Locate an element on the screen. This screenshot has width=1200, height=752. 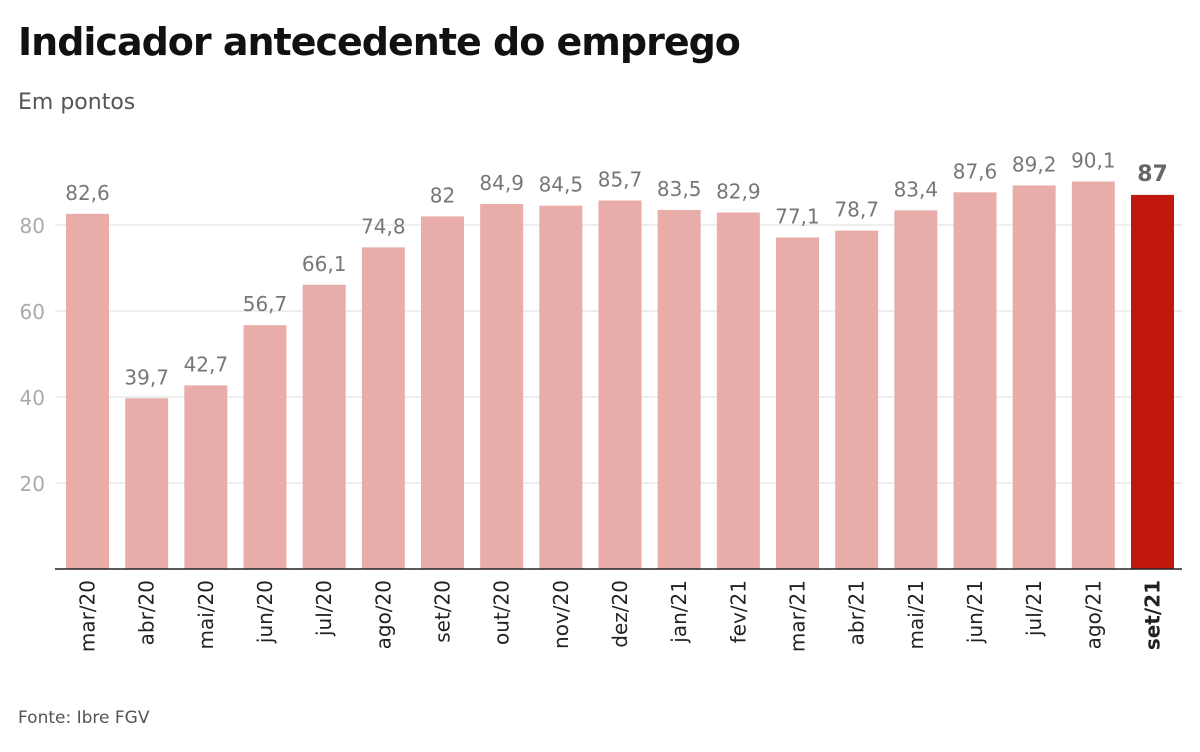
y-tick-label: 40 is located at coordinates (32, 398).